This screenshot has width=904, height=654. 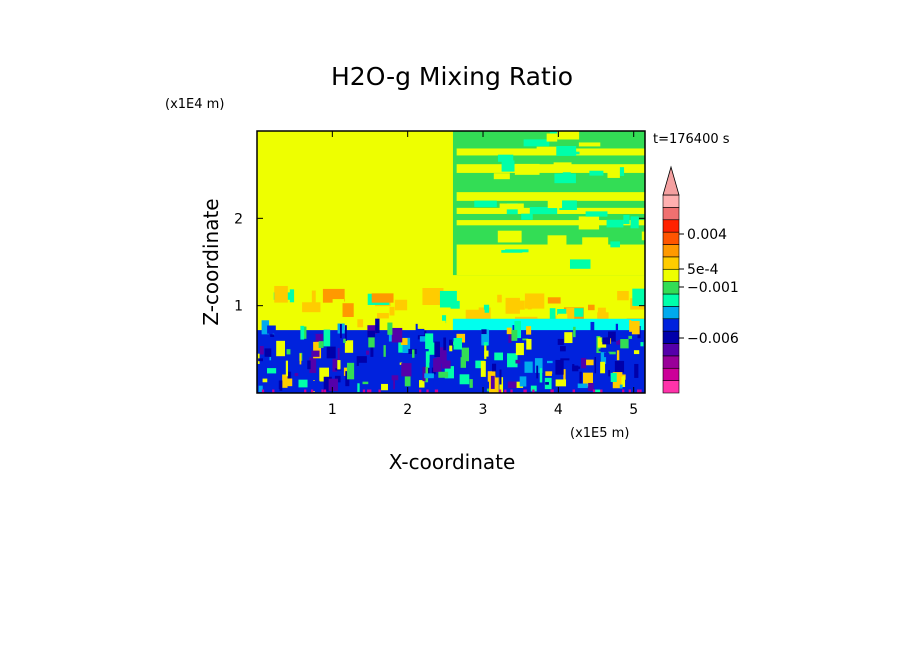 I want to click on time-label: t=176400 s, so click(x=691, y=139).